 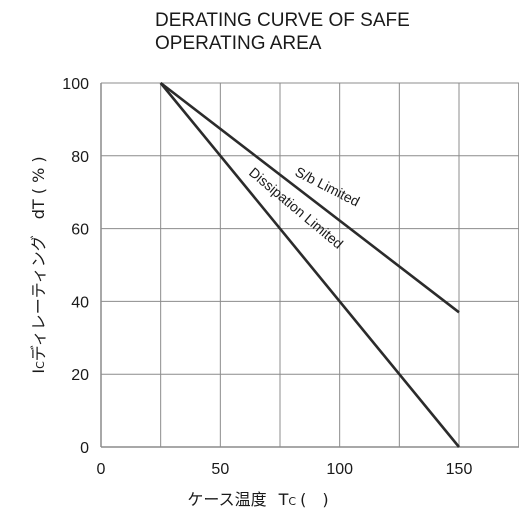 I want to click on x-tick-label-100: 100, so click(x=339, y=469).